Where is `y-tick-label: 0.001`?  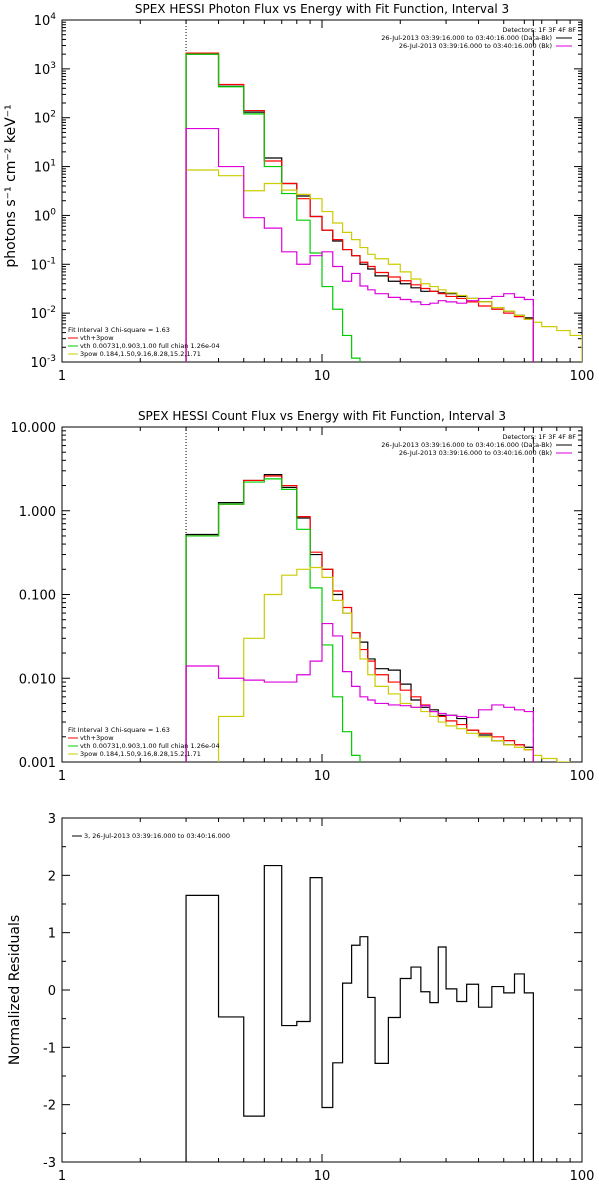
y-tick-label: 0.001 is located at coordinates (37, 763).